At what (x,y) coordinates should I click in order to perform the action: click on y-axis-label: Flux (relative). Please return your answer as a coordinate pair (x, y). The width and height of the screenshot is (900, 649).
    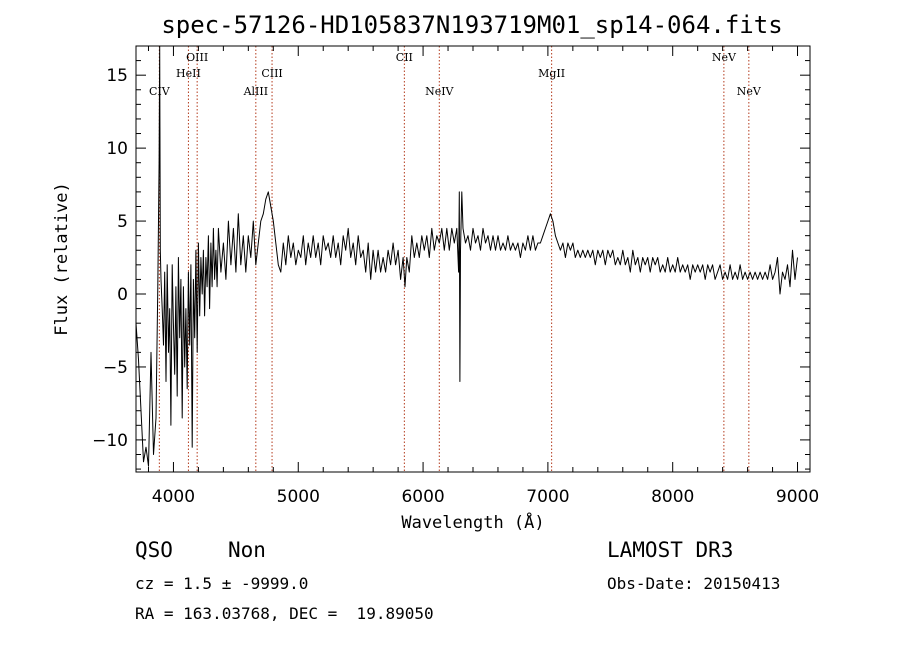
    Looking at the image, I should click on (62, 259).